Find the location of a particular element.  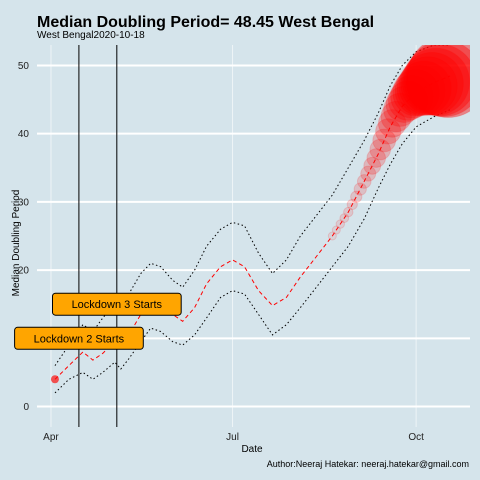

lockdown-label-text: Lockdown 3 Starts is located at coordinates (117, 305).